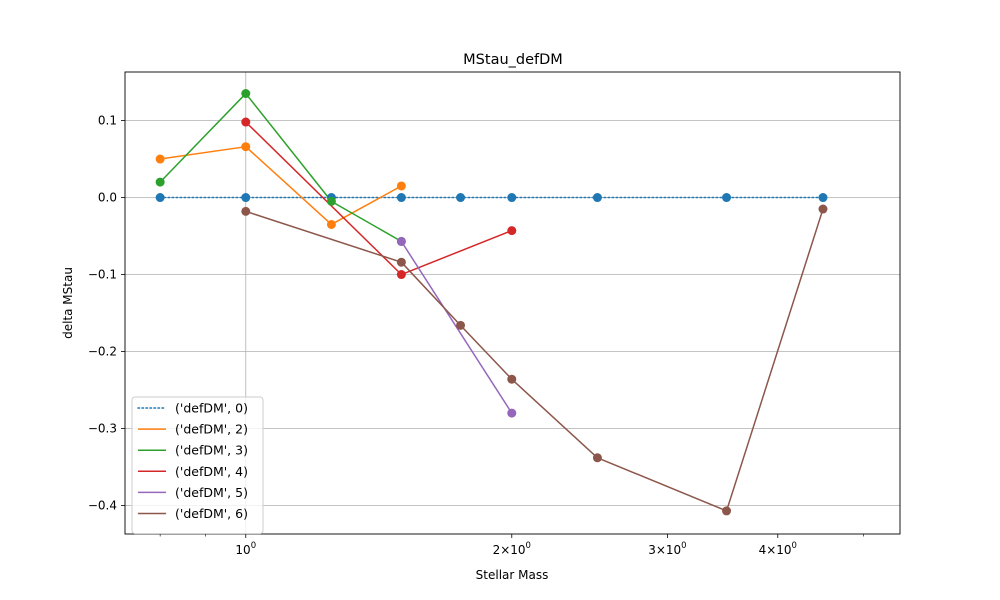  I want to click on x-axis-label: Stellar Mass, so click(512, 575).